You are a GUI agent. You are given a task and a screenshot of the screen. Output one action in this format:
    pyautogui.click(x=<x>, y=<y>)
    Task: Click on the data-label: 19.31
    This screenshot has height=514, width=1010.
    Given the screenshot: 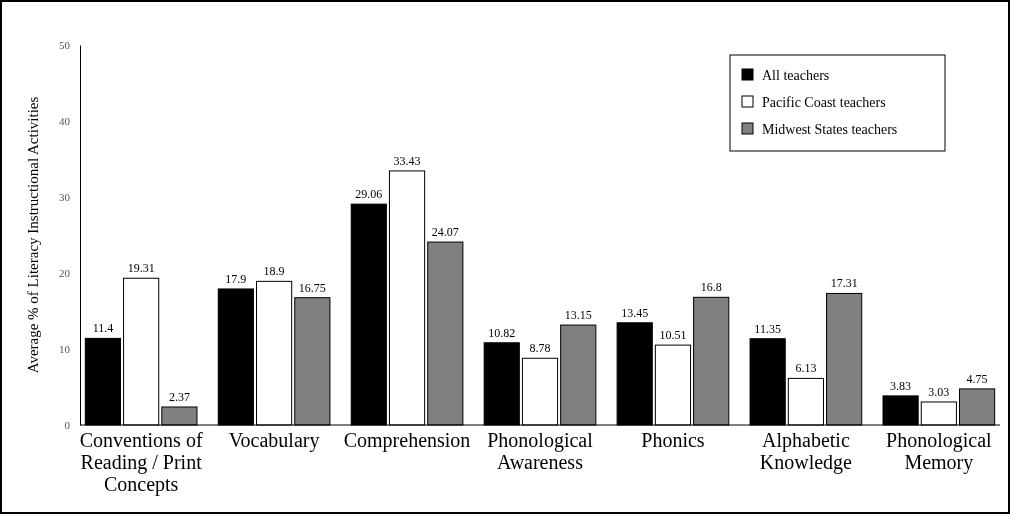 What is the action you would take?
    pyautogui.click(x=141, y=268)
    